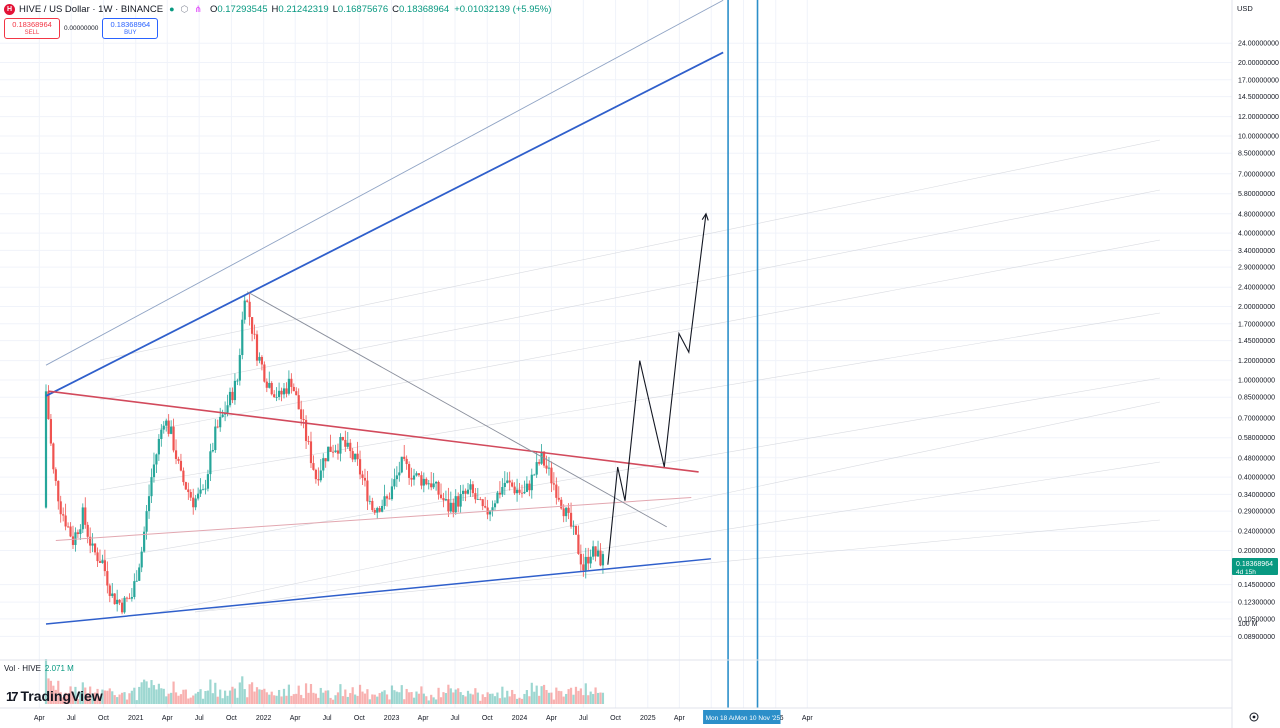 The width and height of the screenshot is (1280, 728). I want to click on price-tick-label: 0.20000000, so click(1256, 551).